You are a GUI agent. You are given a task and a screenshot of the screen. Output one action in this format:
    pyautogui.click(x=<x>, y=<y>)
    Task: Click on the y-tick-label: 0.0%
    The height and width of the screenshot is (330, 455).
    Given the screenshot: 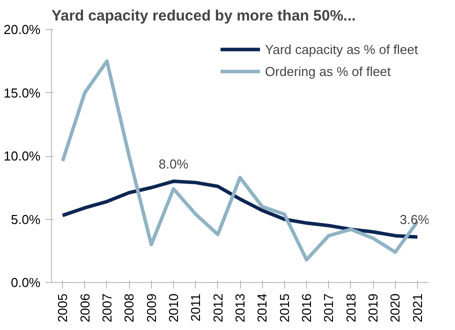 What is the action you would take?
    pyautogui.click(x=25, y=282)
    